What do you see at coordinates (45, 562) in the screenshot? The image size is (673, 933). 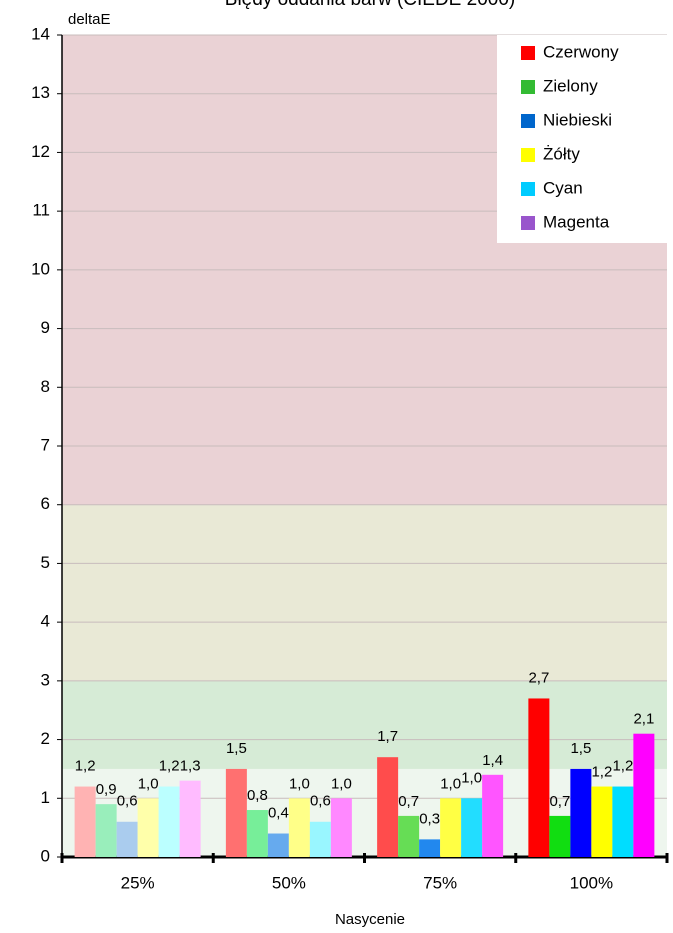 I see `y-tick-label: 5` at bounding box center [45, 562].